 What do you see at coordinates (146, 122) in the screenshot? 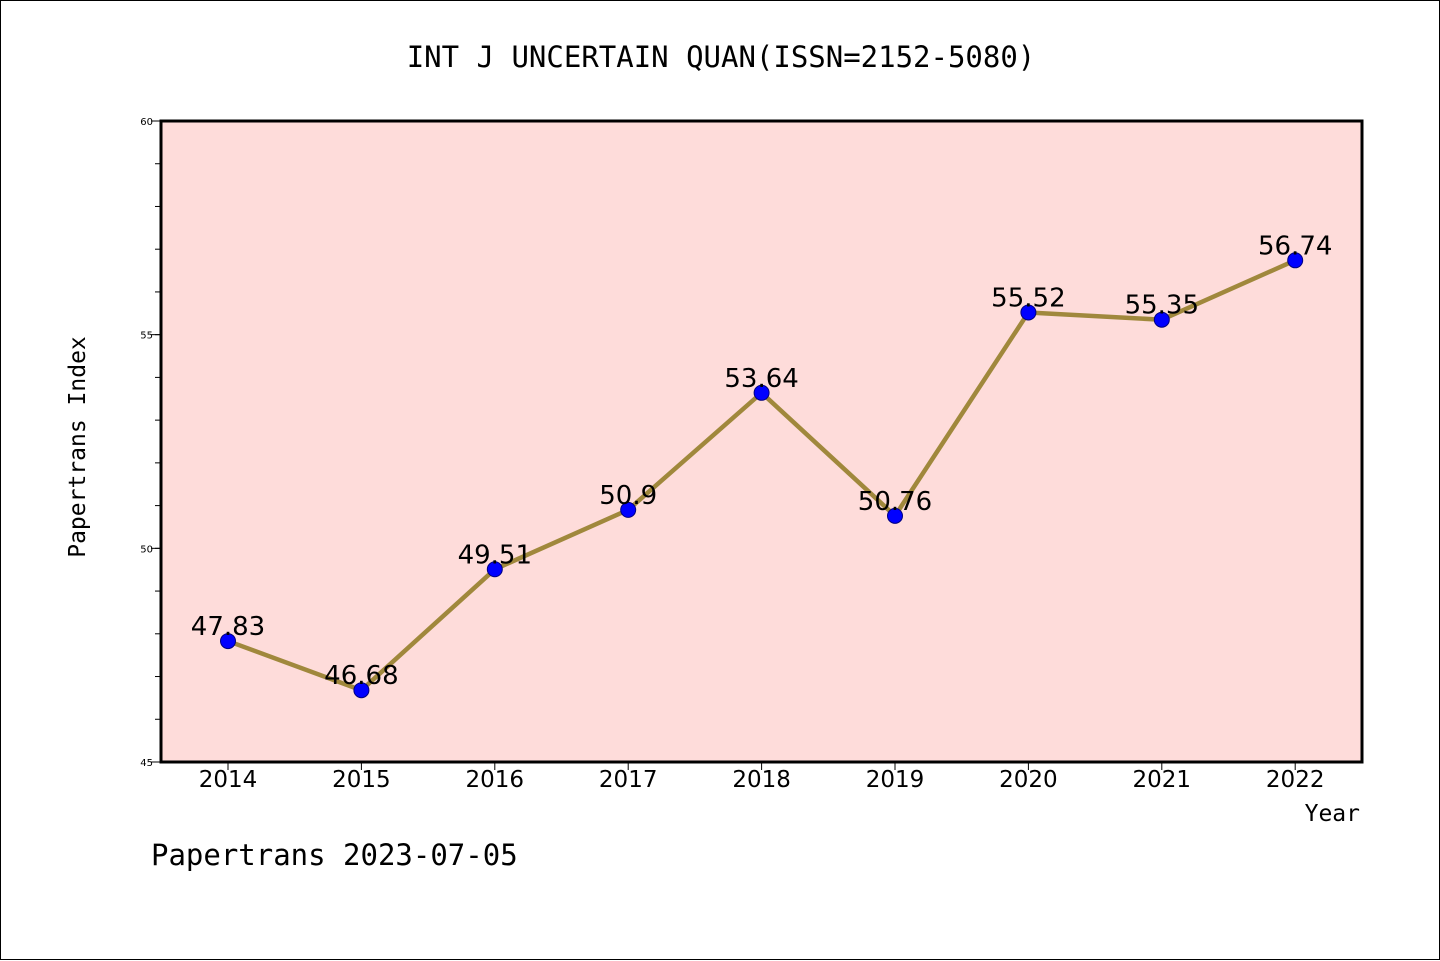
I see `y-tick-label: 60` at bounding box center [146, 122].